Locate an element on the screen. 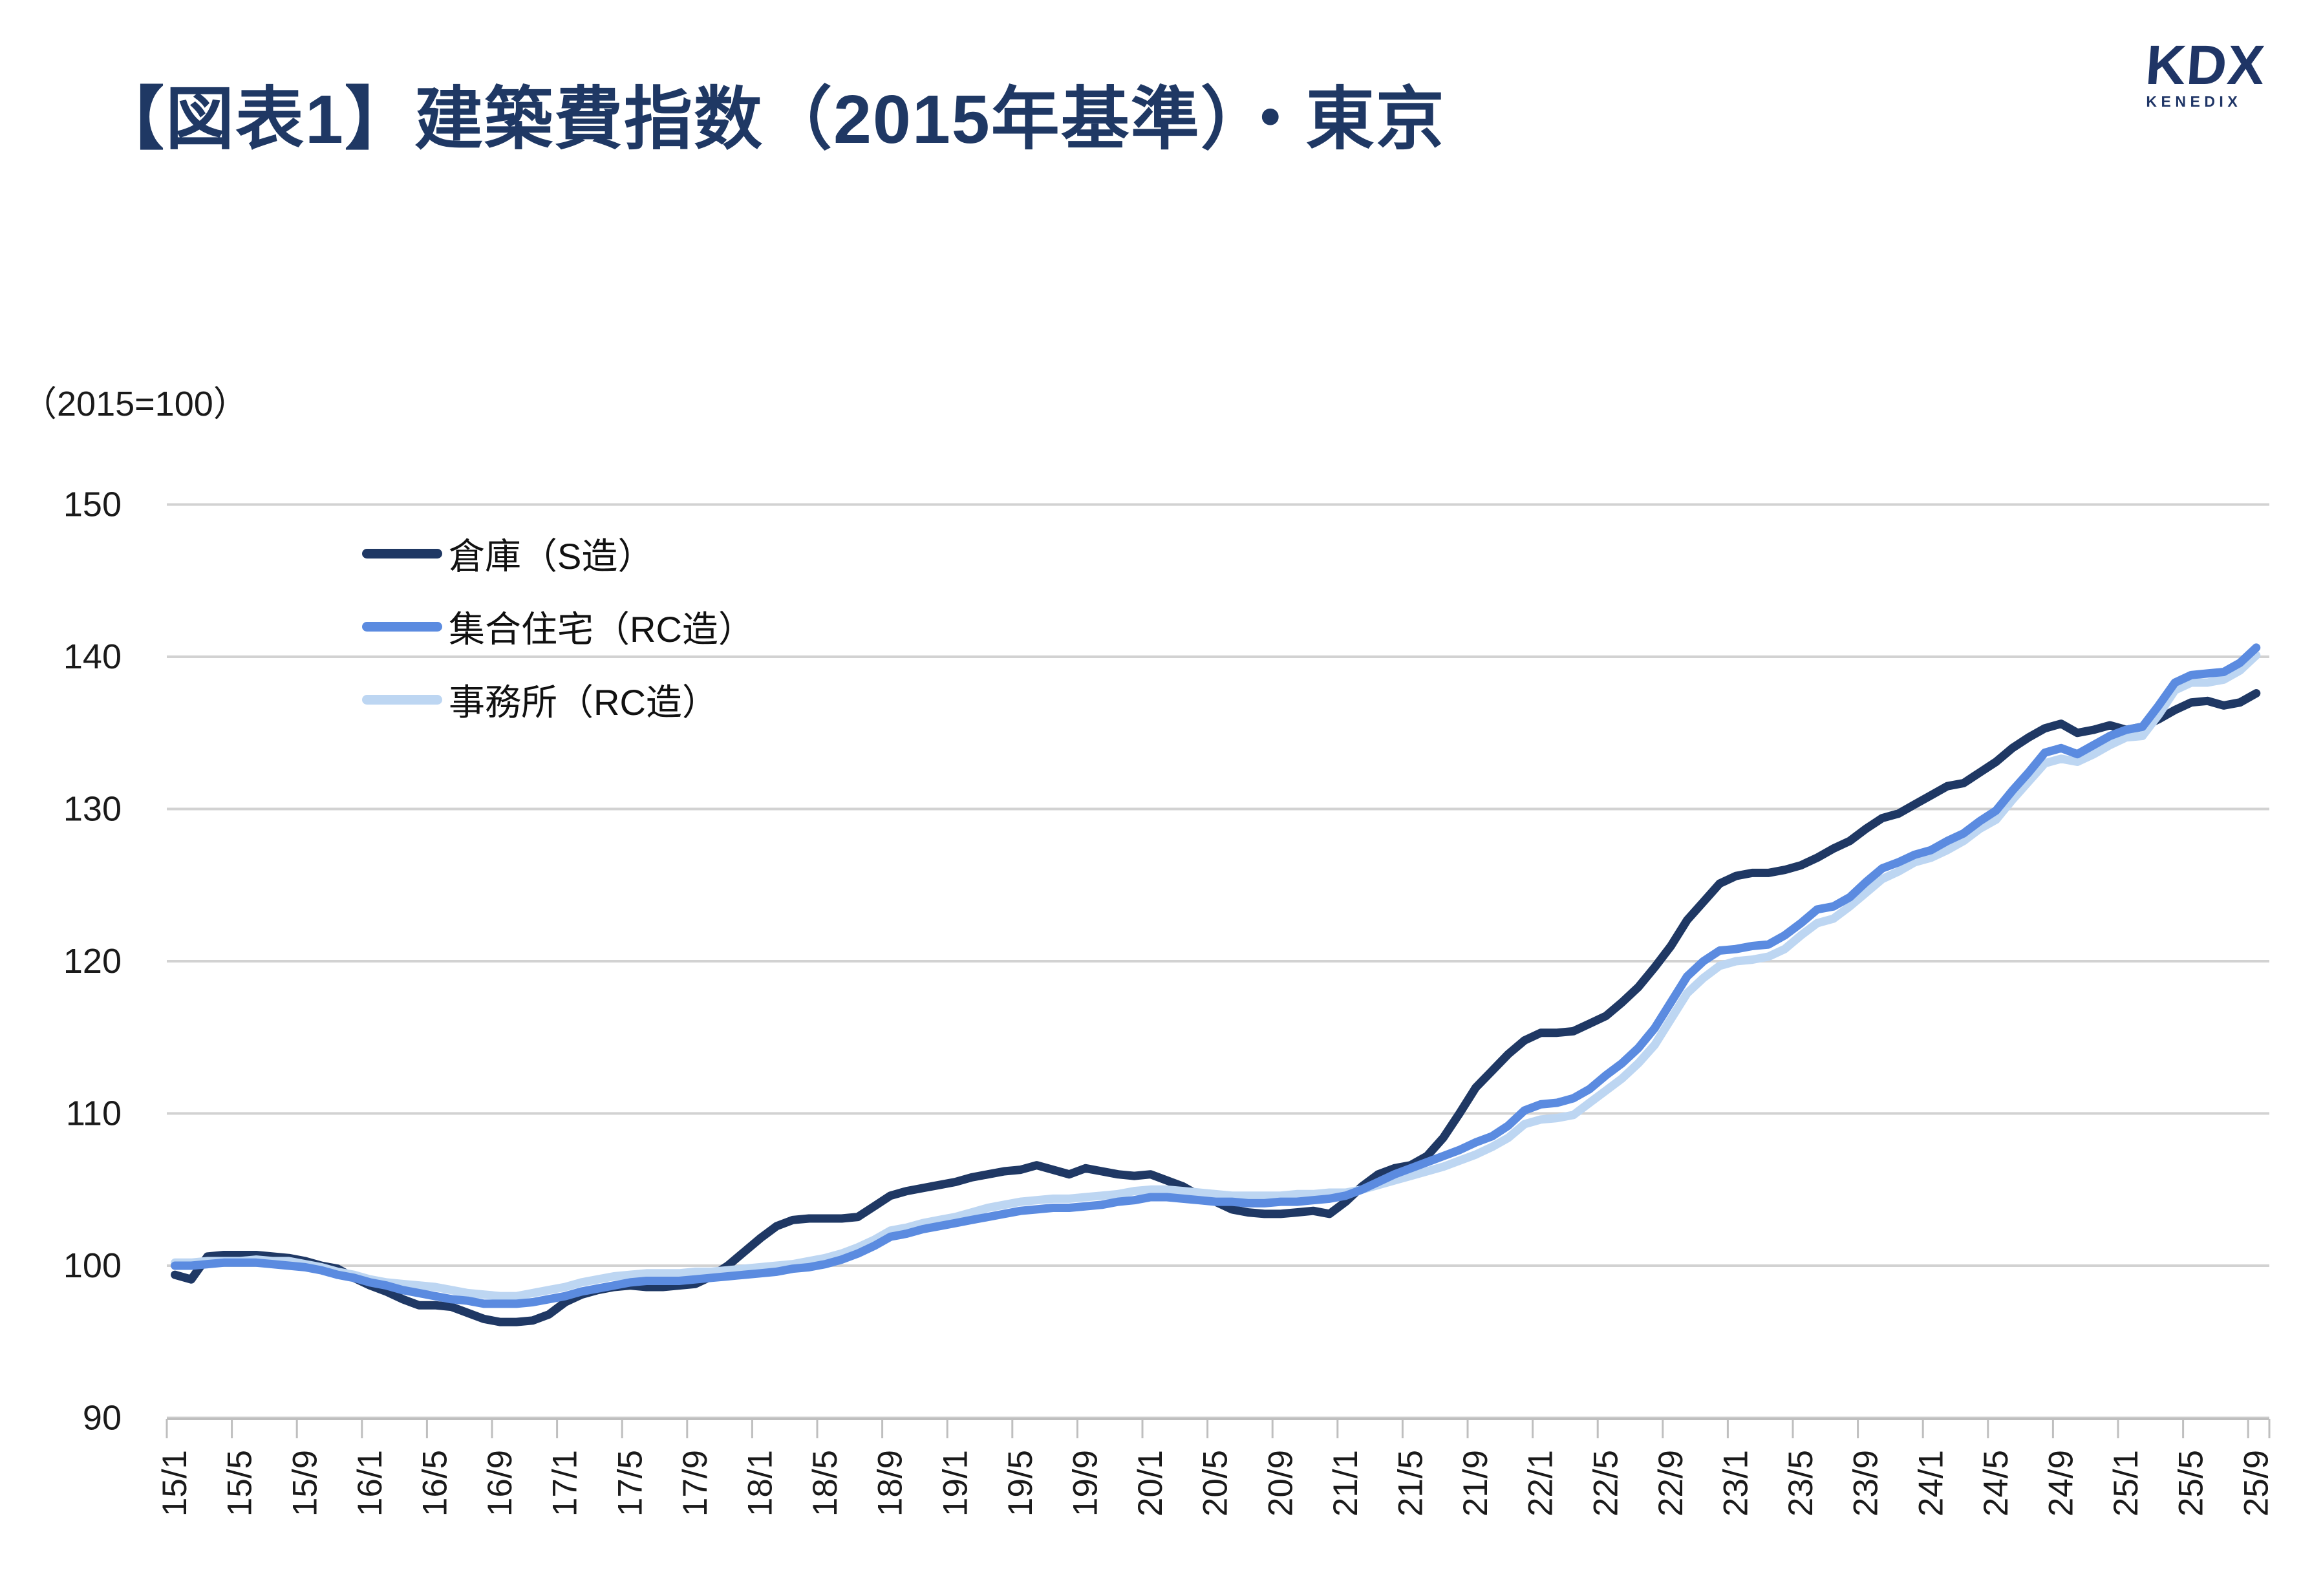 Image resolution: width=2312 pixels, height=1596 pixels. x-axis-label: 17/5 is located at coordinates (630, 1483).